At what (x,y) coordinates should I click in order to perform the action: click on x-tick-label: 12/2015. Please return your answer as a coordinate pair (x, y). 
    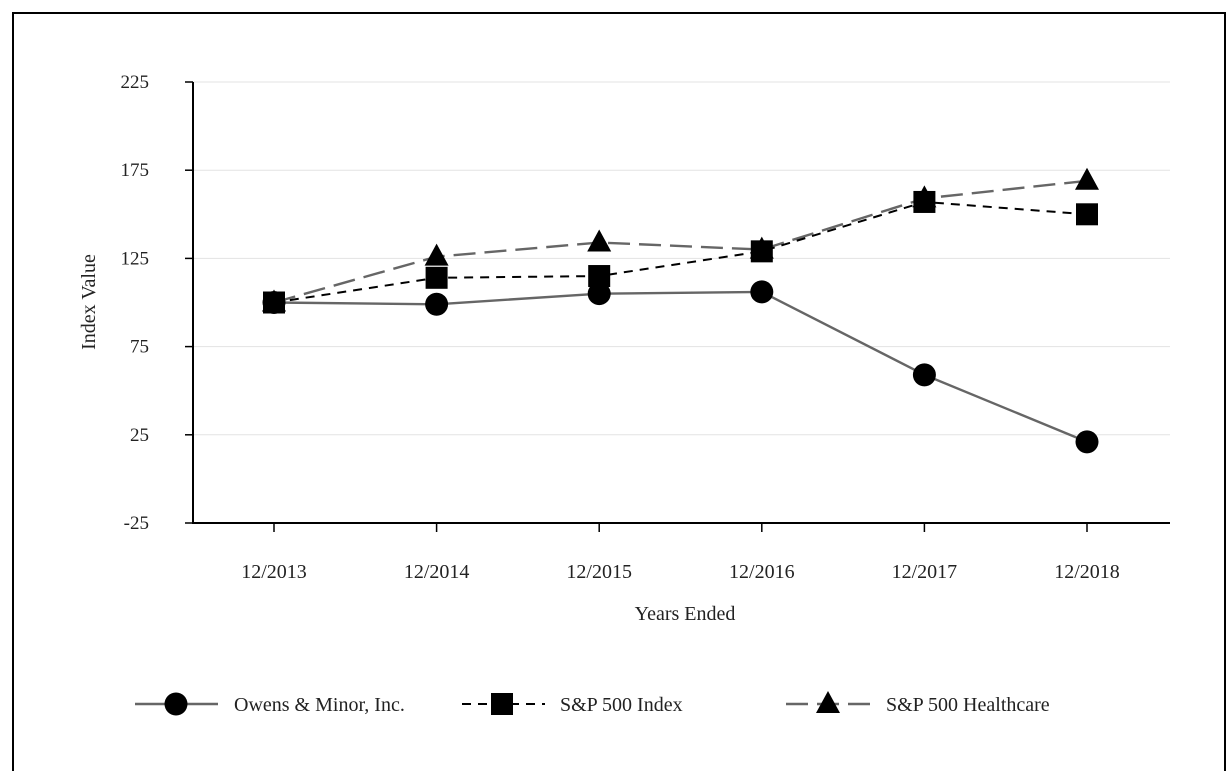
    Looking at the image, I should click on (599, 572).